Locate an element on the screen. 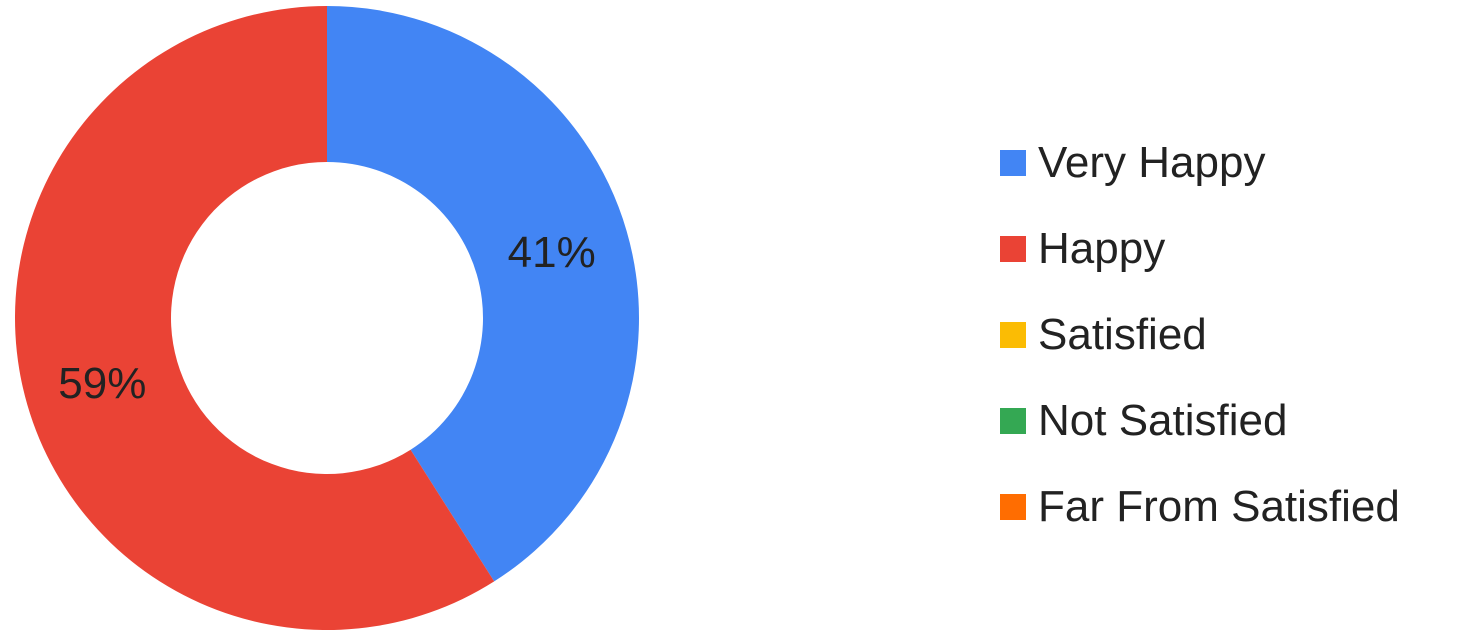  legend-item-satisfied: Satisfied is located at coordinates (1230, 335).